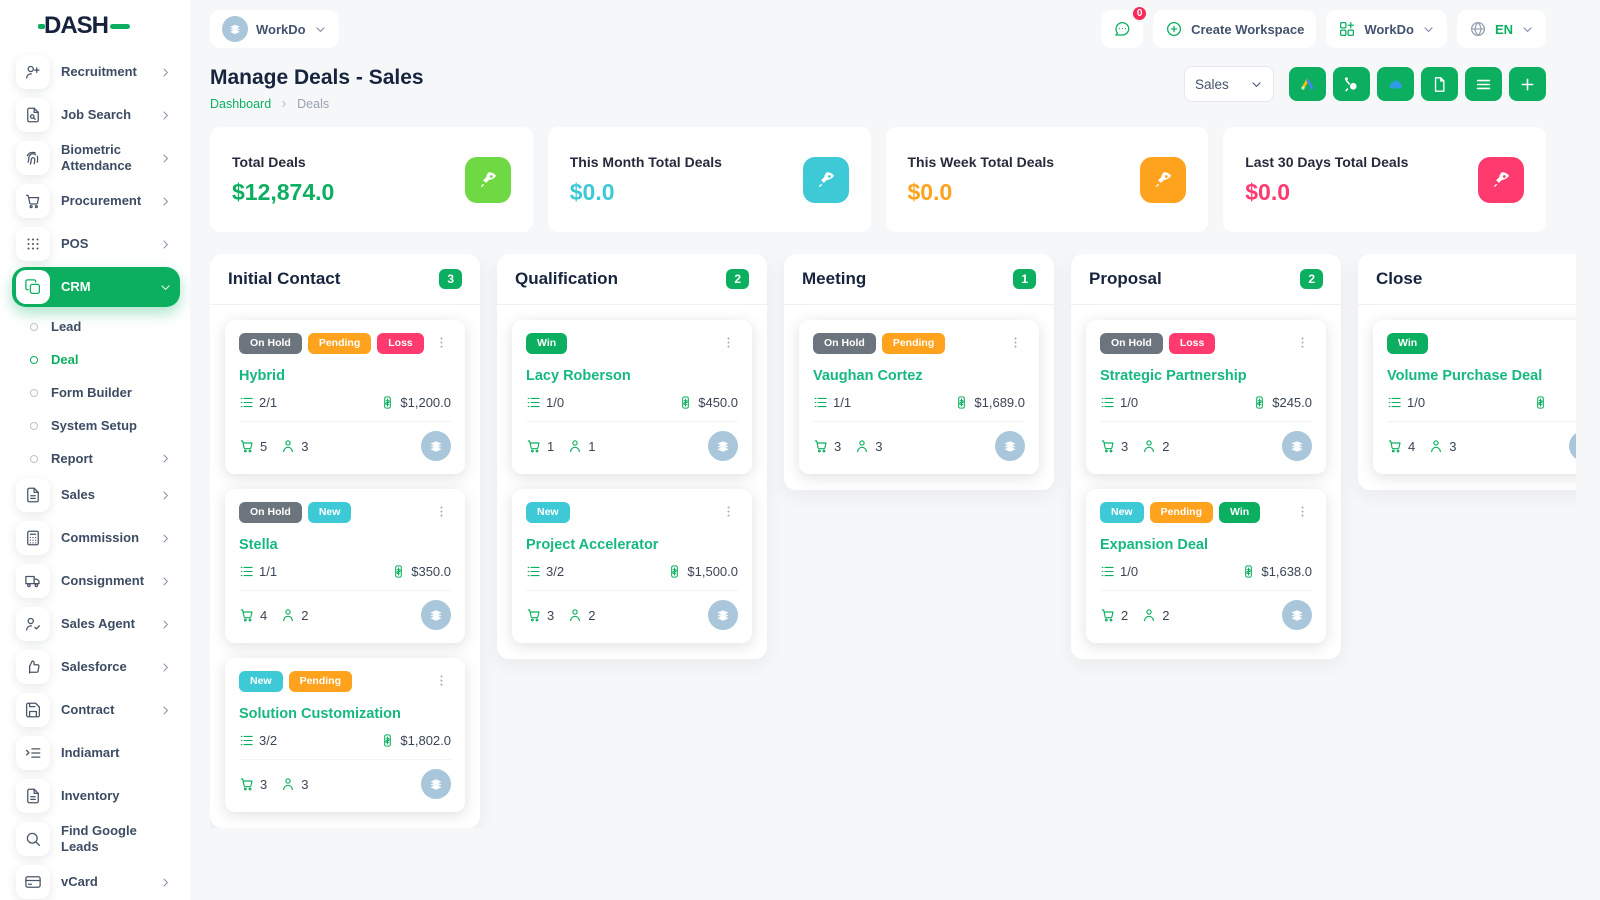  What do you see at coordinates (33, 72) in the screenshot?
I see `user-plus-icon` at bounding box center [33, 72].